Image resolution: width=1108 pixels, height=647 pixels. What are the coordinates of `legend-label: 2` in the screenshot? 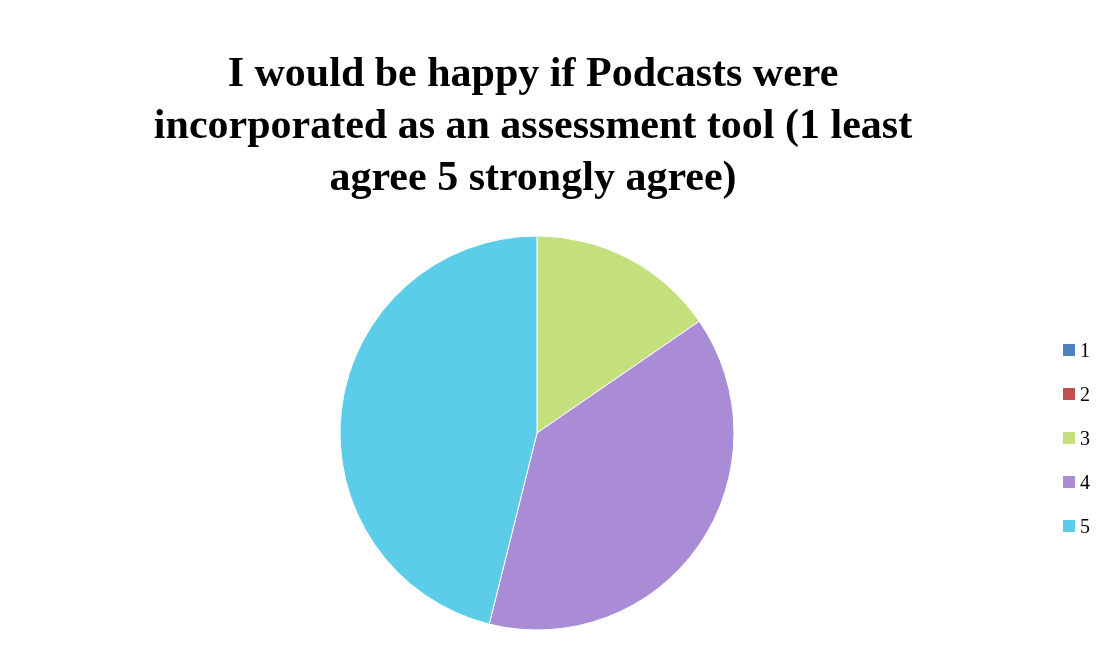 It's located at (1085, 394).